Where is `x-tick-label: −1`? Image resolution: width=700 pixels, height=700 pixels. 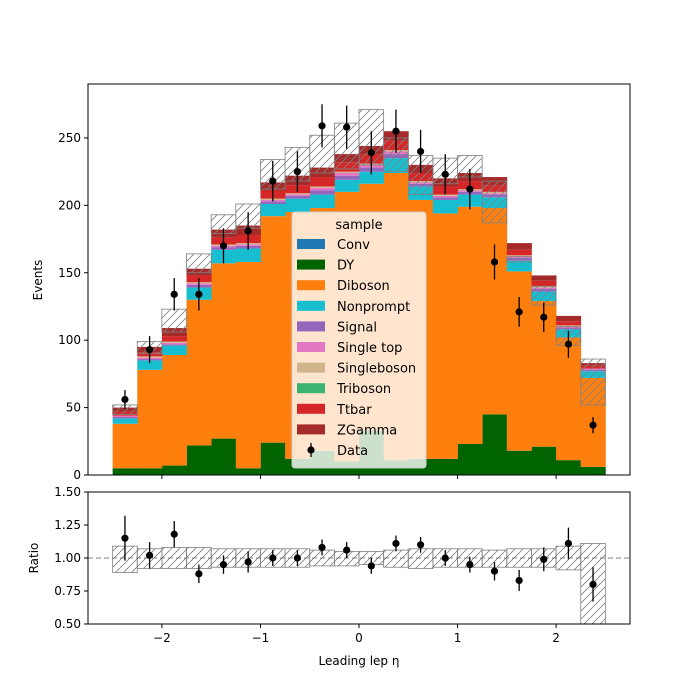
x-tick-label: −1 is located at coordinates (261, 638).